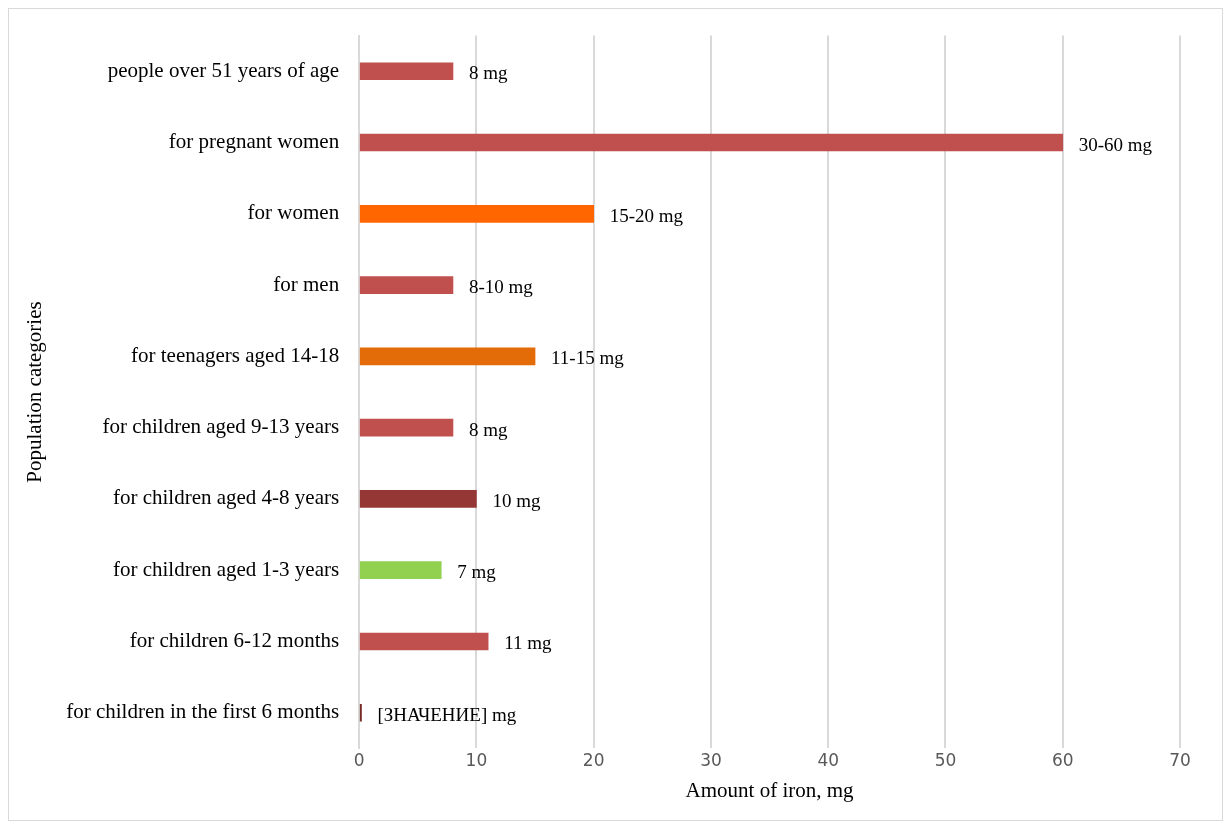  Describe the element at coordinates (34, 392) in the screenshot. I see `y-axis-title: Population categories` at that location.